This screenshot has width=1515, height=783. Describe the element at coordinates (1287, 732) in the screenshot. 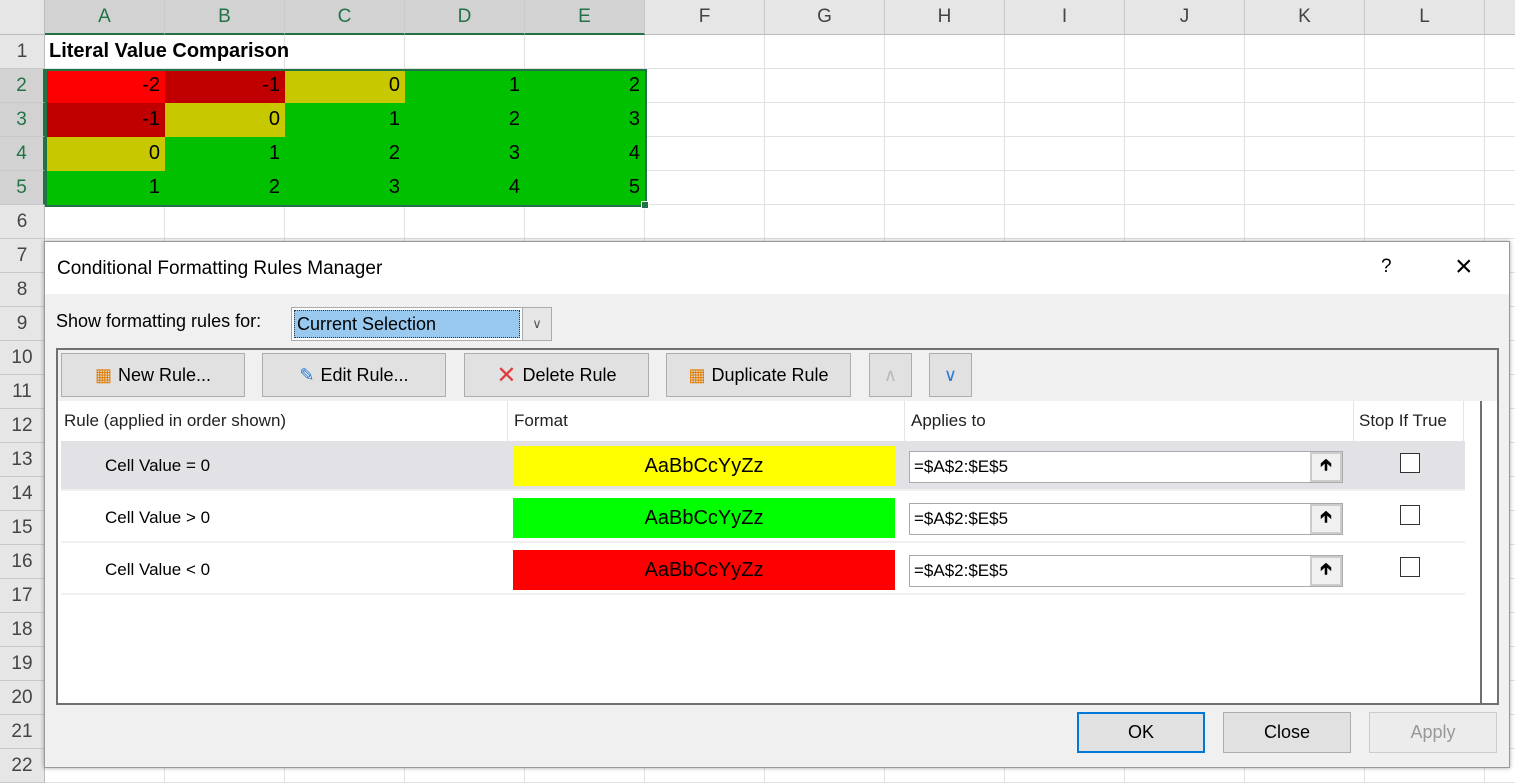

I see `close-button: Close` at that location.